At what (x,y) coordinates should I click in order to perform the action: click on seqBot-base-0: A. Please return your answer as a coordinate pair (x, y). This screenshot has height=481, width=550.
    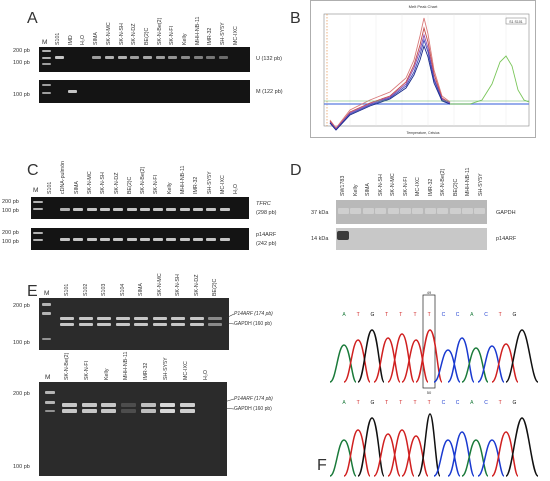
    Looking at the image, I should click on (344, 403).